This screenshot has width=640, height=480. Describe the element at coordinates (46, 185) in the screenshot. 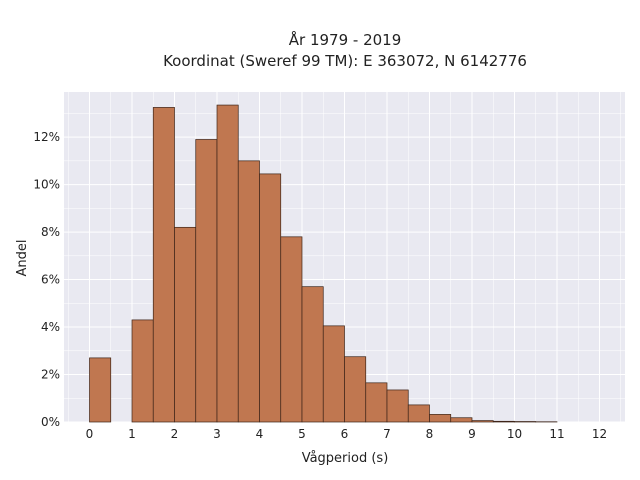

I see `y-tick-label: 10%` at that location.